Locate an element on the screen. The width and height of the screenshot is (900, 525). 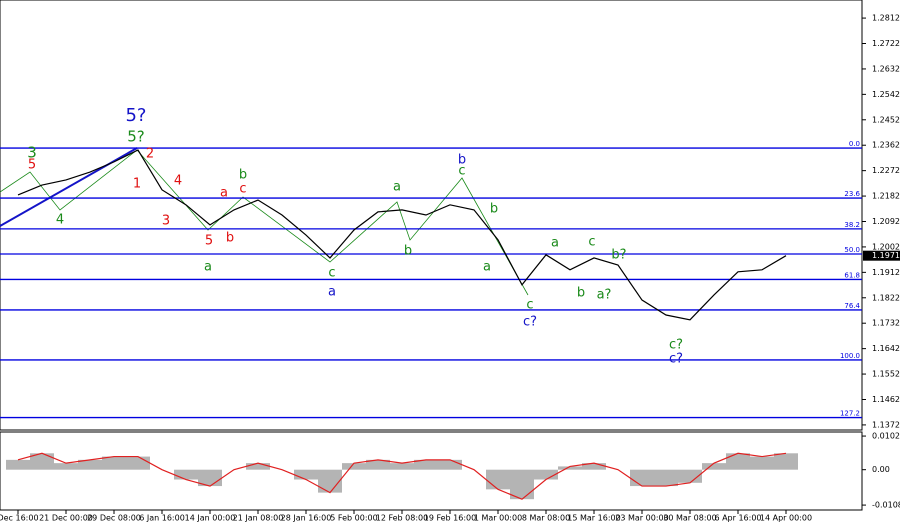
fib-level-label: 100.0 is located at coordinates (850, 356).